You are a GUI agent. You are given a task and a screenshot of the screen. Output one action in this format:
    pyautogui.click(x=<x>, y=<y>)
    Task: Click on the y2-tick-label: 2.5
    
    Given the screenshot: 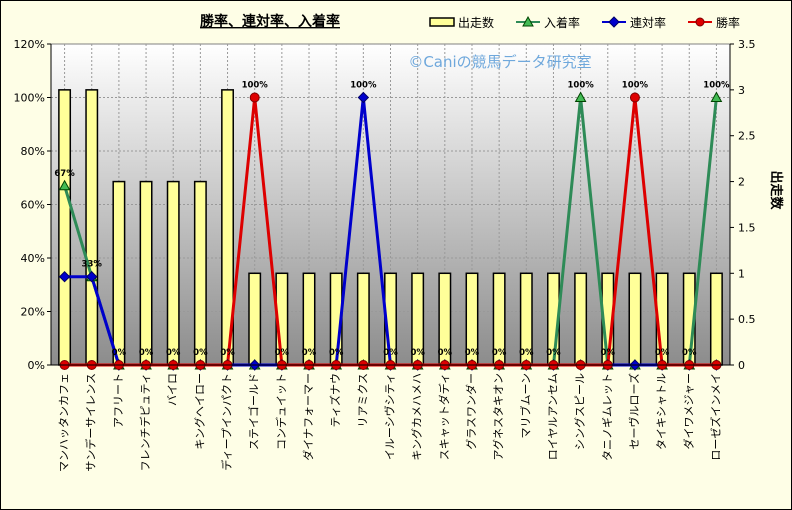 What is the action you would take?
    pyautogui.click(x=747, y=136)
    